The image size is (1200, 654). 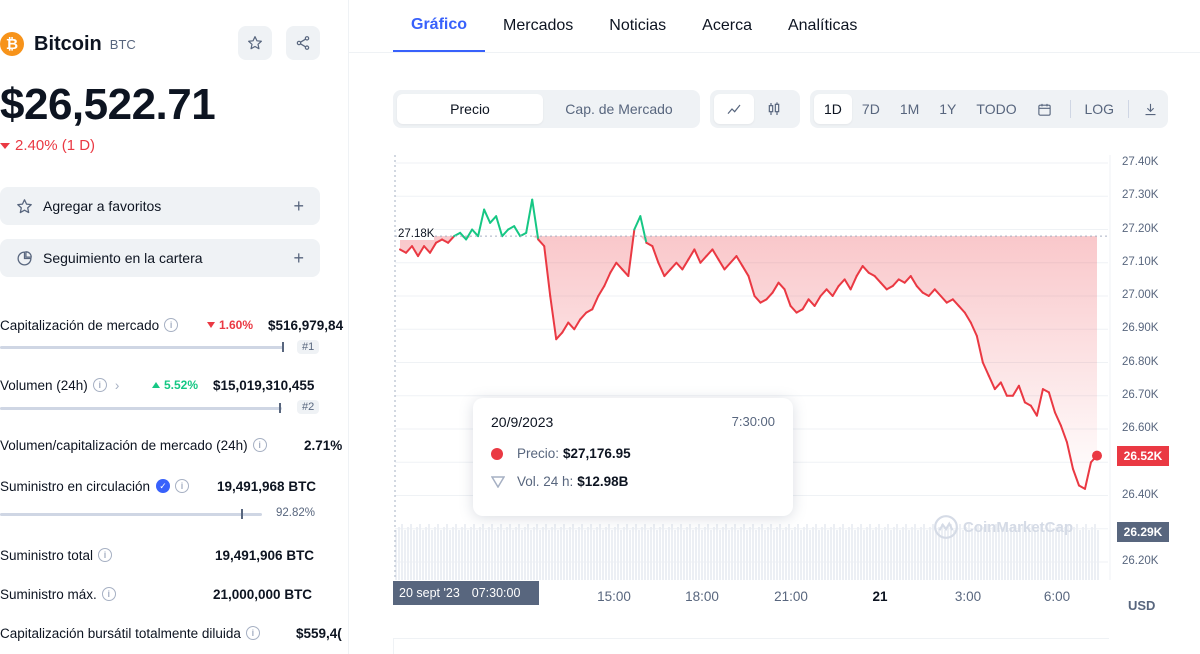 What do you see at coordinates (559, 481) in the screenshot?
I see `tooltip-volume-row: Vol. 24 h: $12.98B` at bounding box center [559, 481].